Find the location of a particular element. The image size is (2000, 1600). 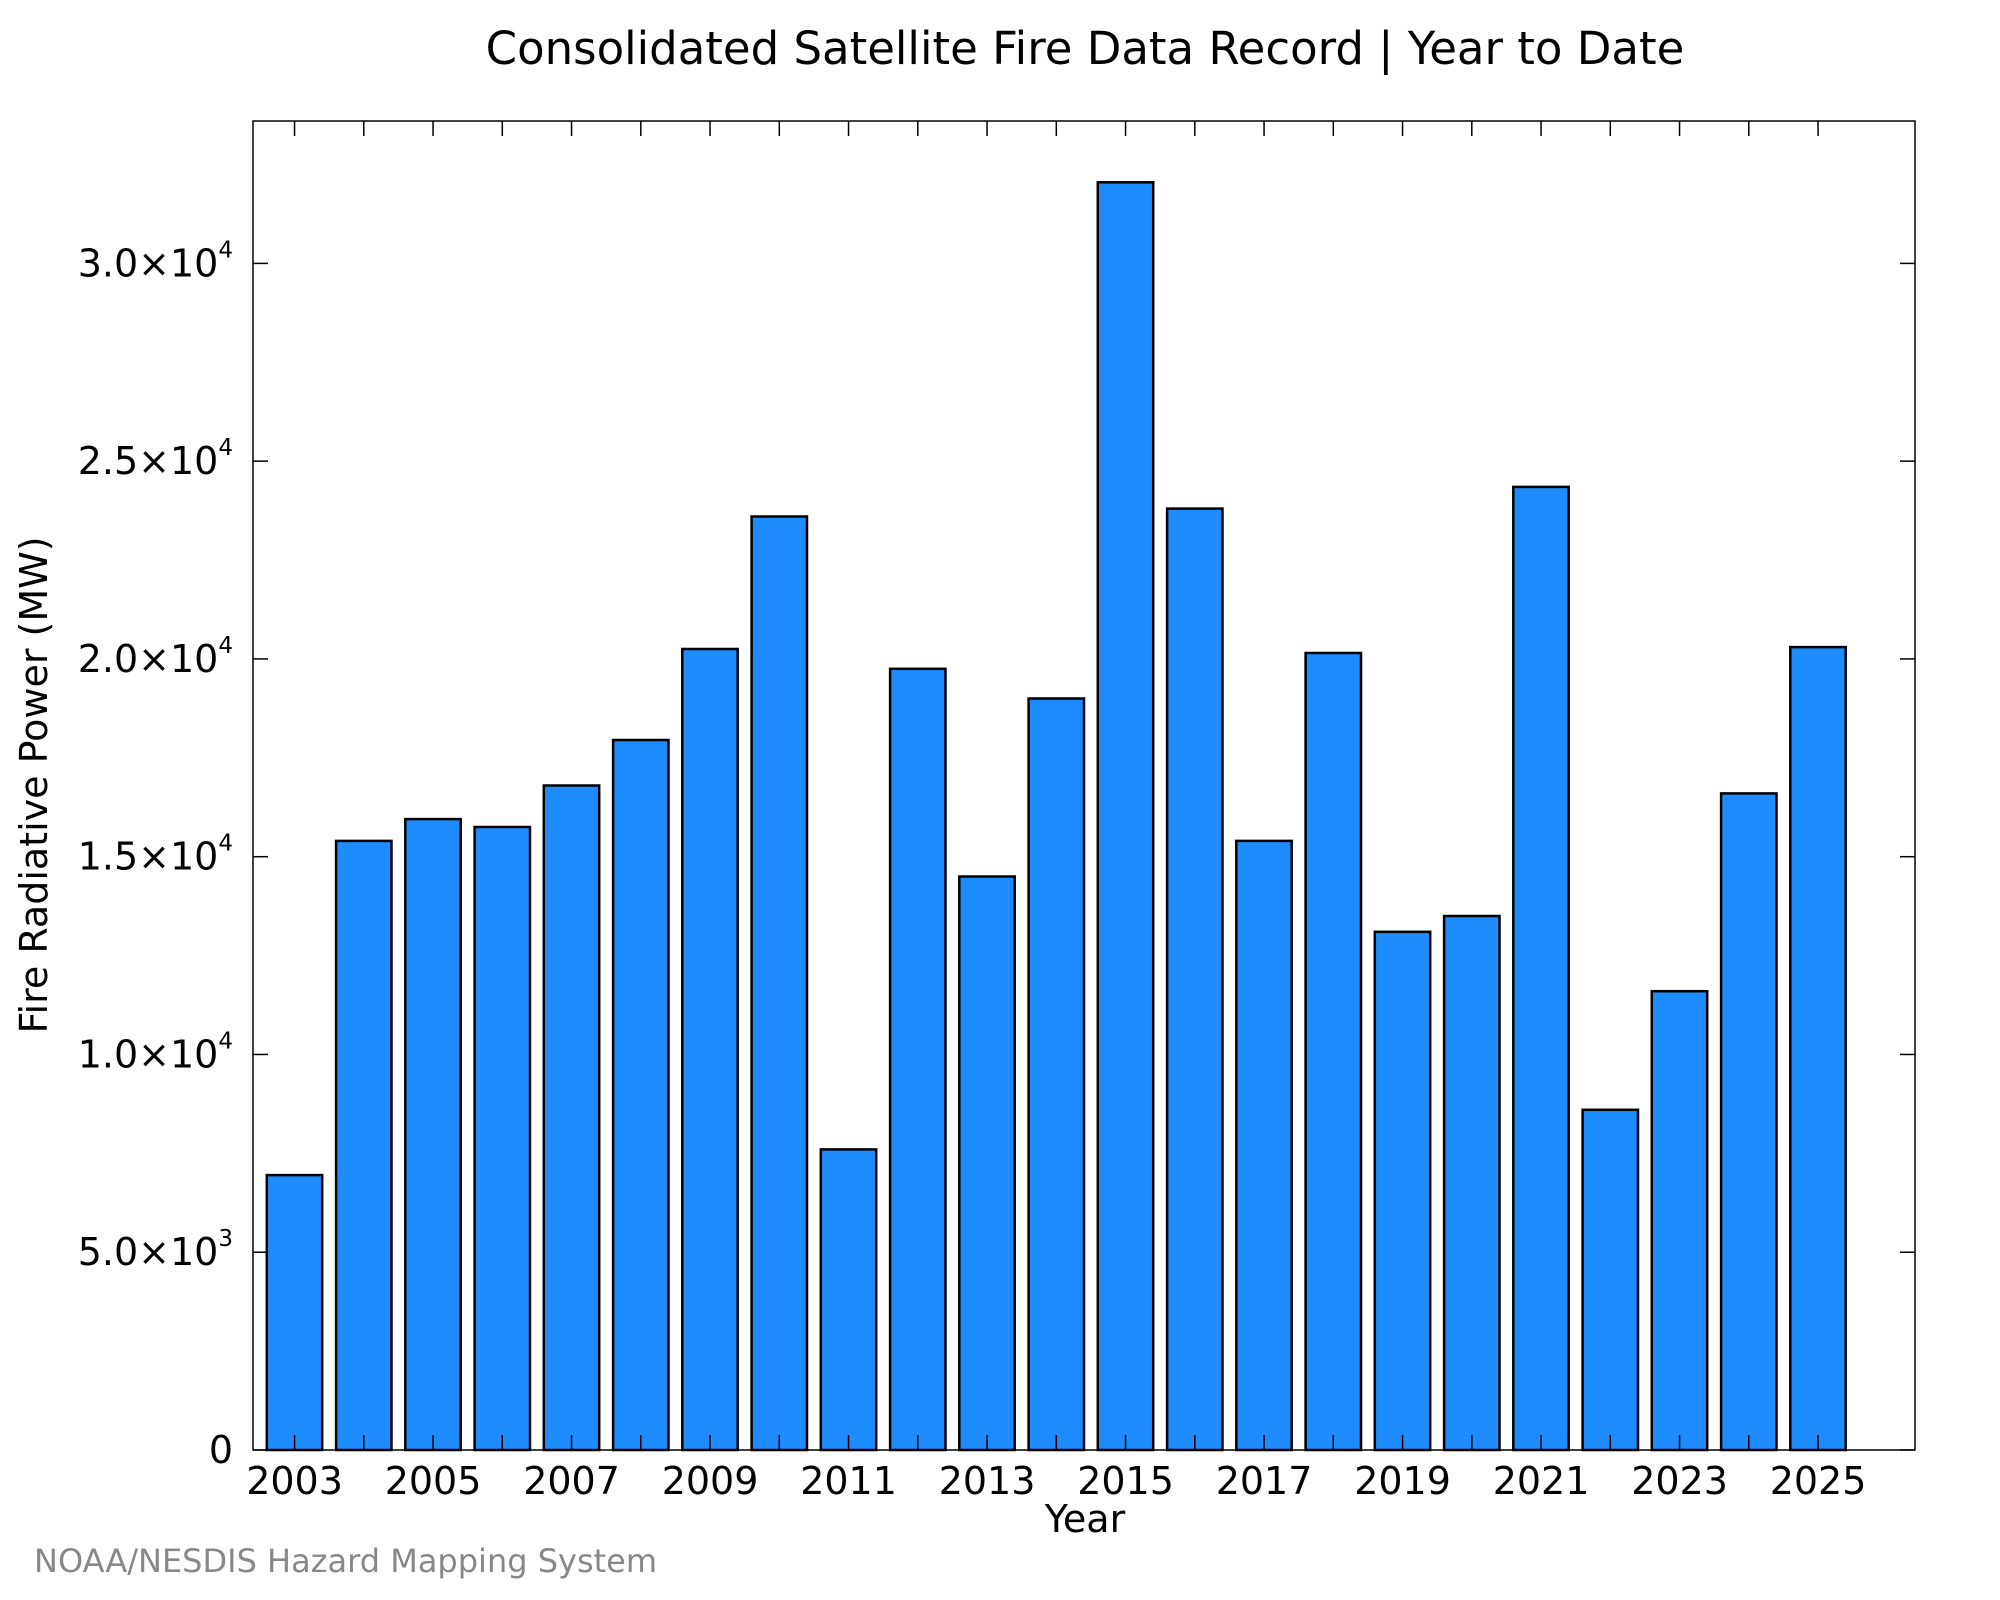

bar-2010 is located at coordinates (779, 983).